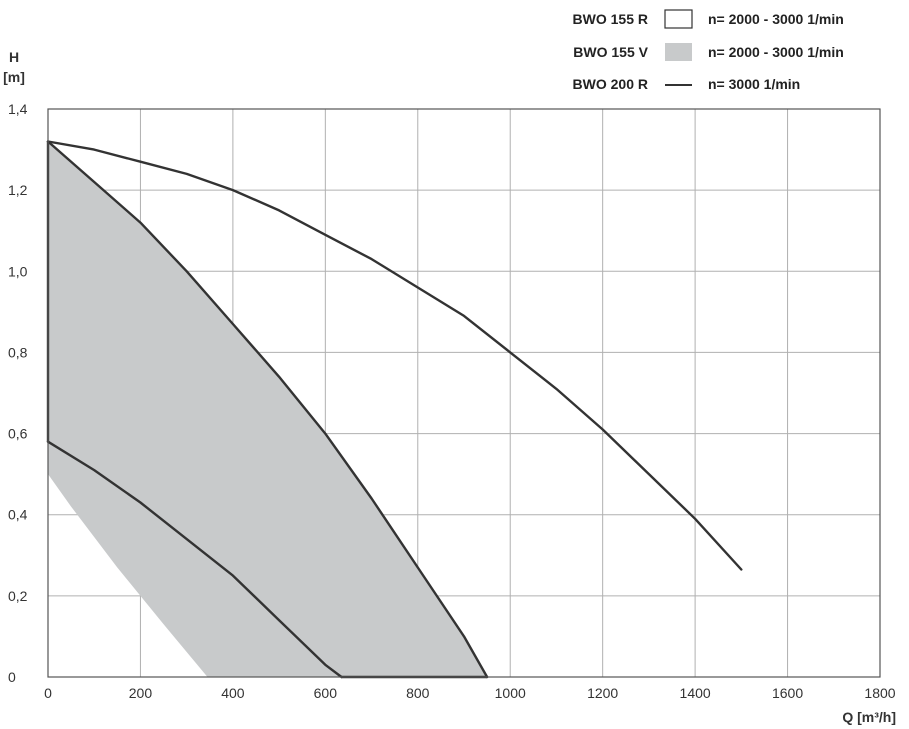 This screenshot has height=729, width=909. What do you see at coordinates (18, 352) in the screenshot?
I see `y-tick-label-4: 0,8` at bounding box center [18, 352].